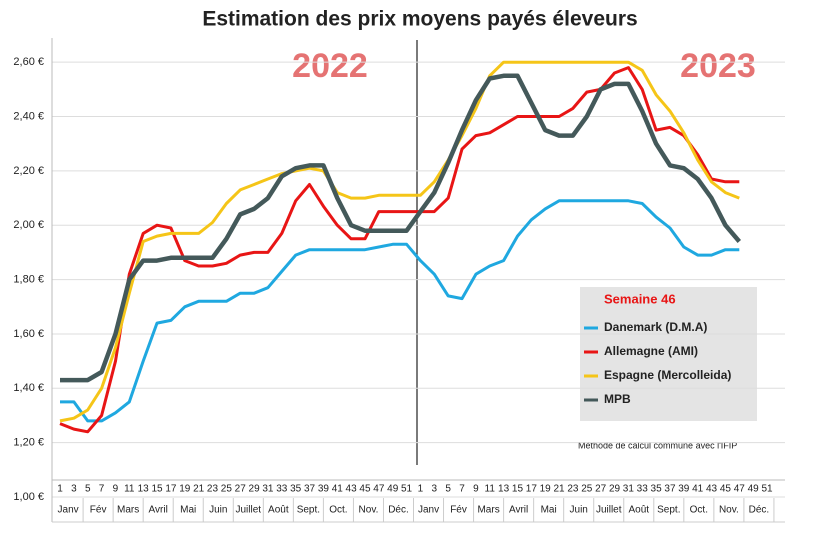  I want to click on y-tick-label: 1,80 €, so click(28, 279).